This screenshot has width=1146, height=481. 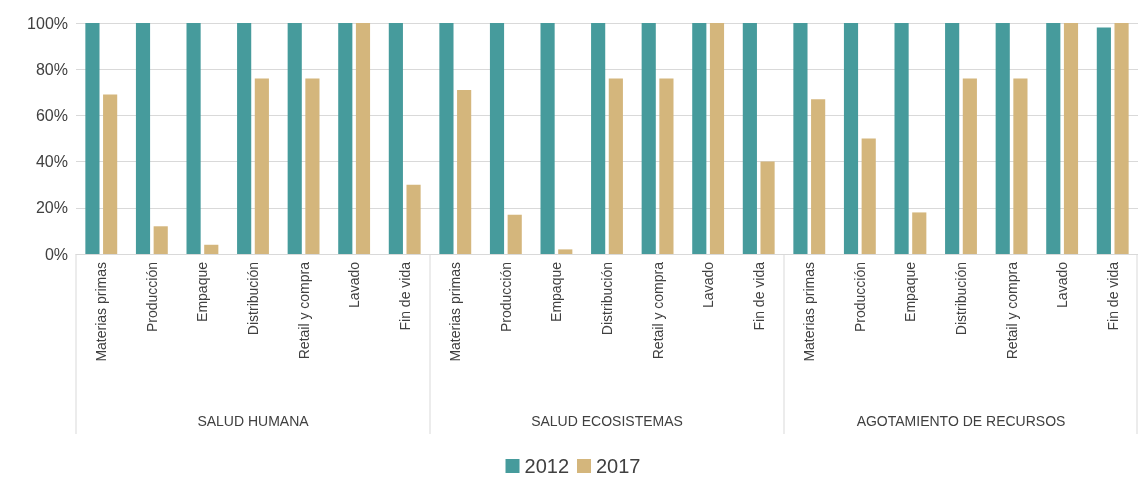 What do you see at coordinates (607, 421) in the screenshot?
I see `text: SALUD ECOSISTEMAS` at bounding box center [607, 421].